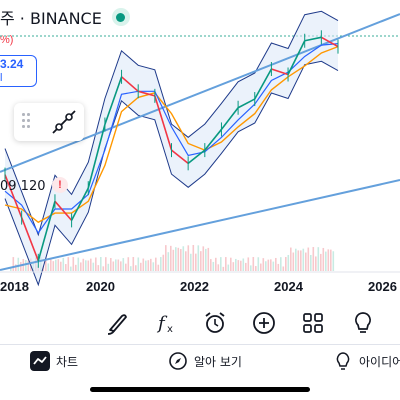 The image size is (400, 400). What do you see at coordinates (178, 361) in the screenshot?
I see `compass-icon` at bounding box center [178, 361].